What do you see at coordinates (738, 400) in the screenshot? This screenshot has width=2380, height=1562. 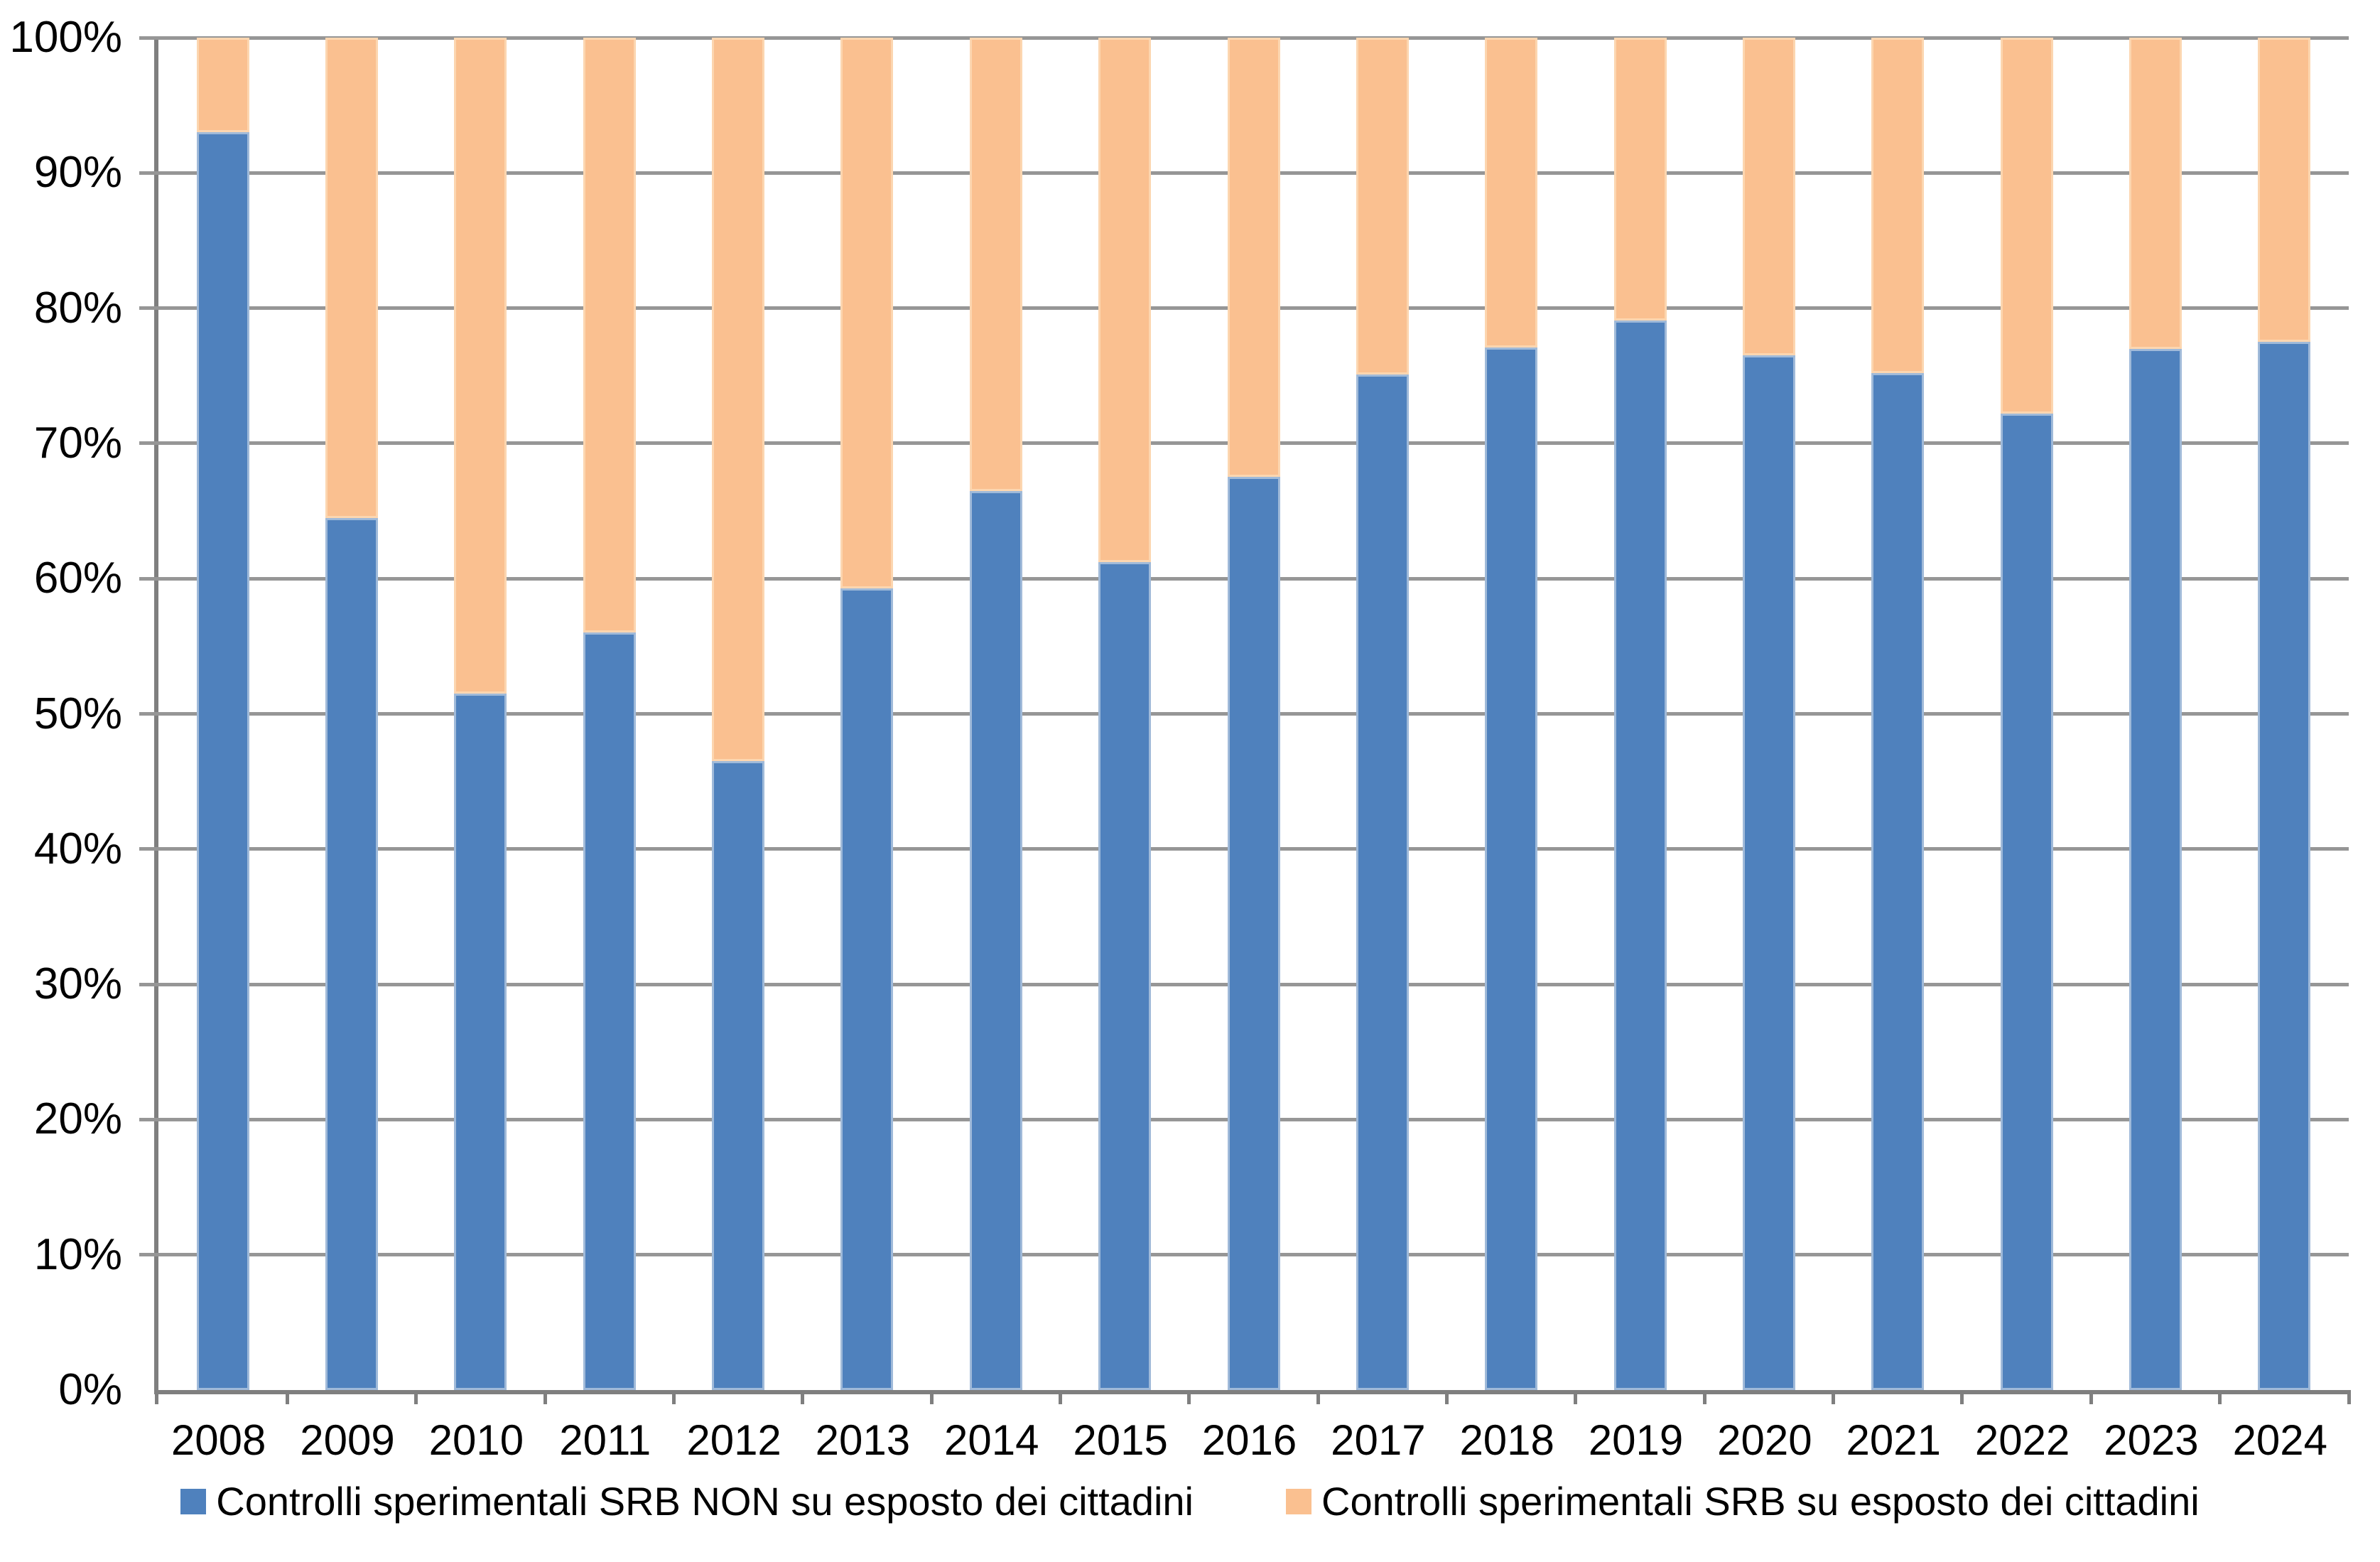 I see `bar-2012-srb-su-esposto` at bounding box center [738, 400].